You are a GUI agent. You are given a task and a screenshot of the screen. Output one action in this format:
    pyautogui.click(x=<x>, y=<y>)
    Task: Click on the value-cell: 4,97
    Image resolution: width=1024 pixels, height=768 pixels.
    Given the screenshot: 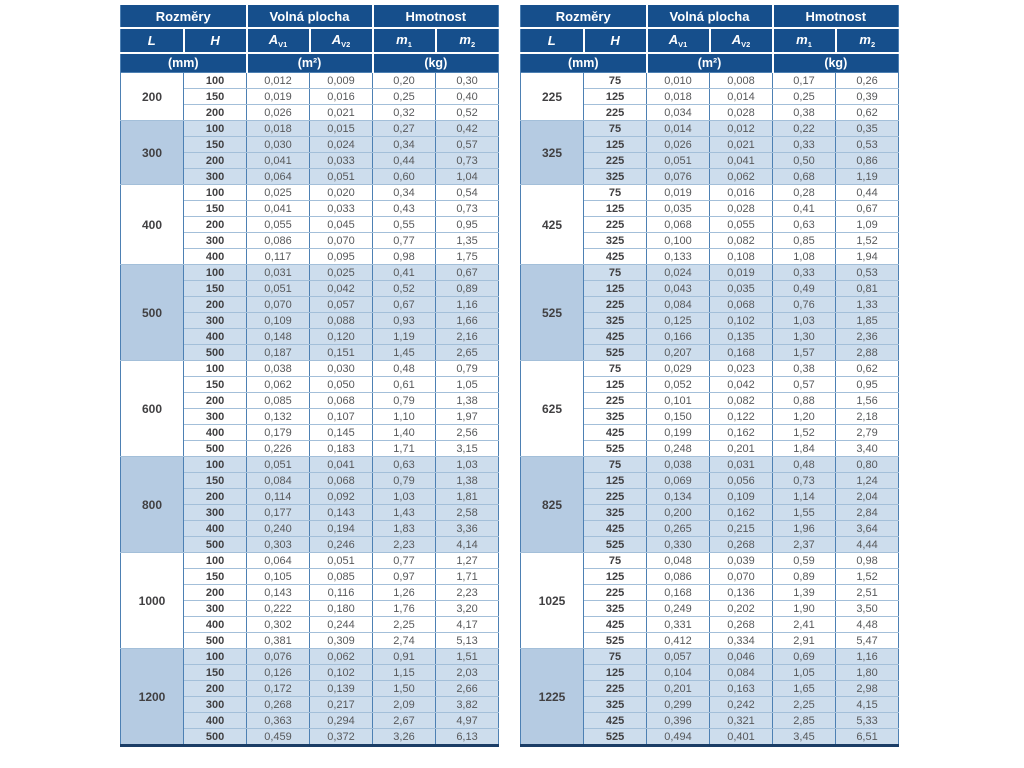 What is the action you would take?
    pyautogui.click(x=467, y=720)
    